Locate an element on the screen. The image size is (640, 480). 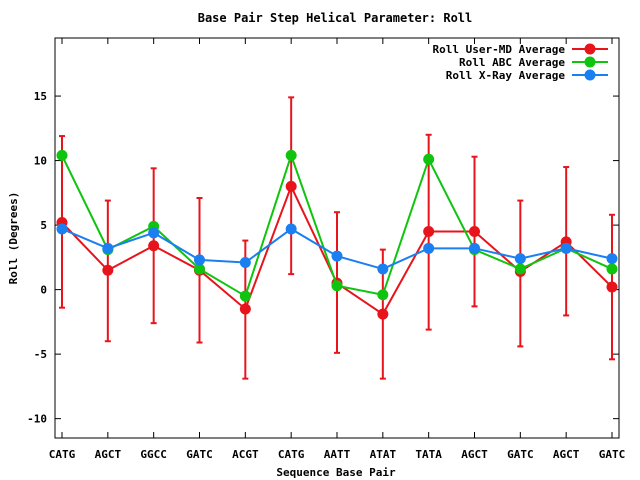
x-tick-label: ACGT is located at coordinates (245, 454).